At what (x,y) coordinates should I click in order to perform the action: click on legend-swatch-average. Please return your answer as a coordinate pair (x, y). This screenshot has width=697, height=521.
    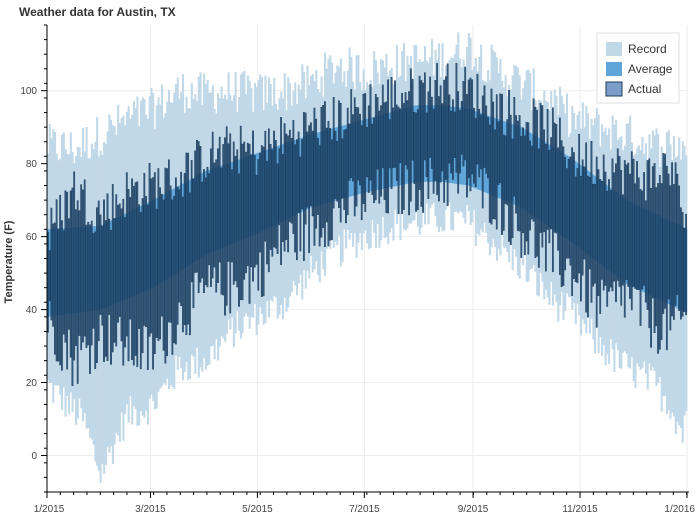
    Looking at the image, I should click on (614, 69).